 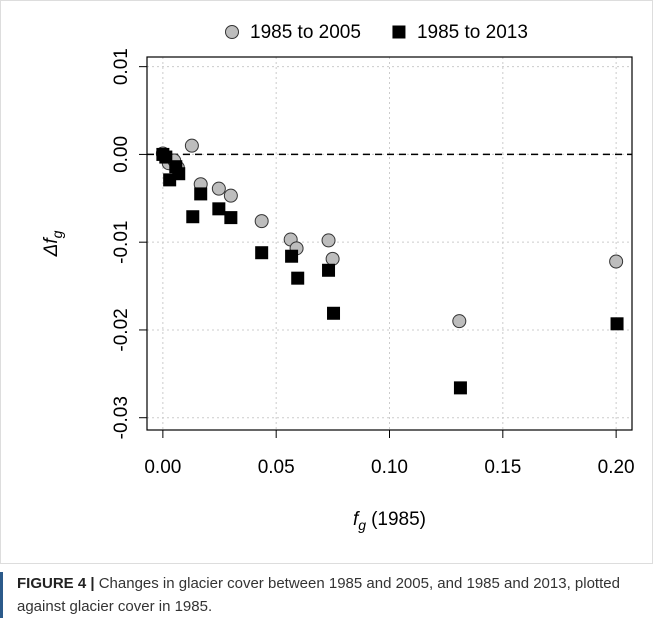 What do you see at coordinates (616, 467) in the screenshot?
I see `x-tick-label: 0.20` at bounding box center [616, 467].